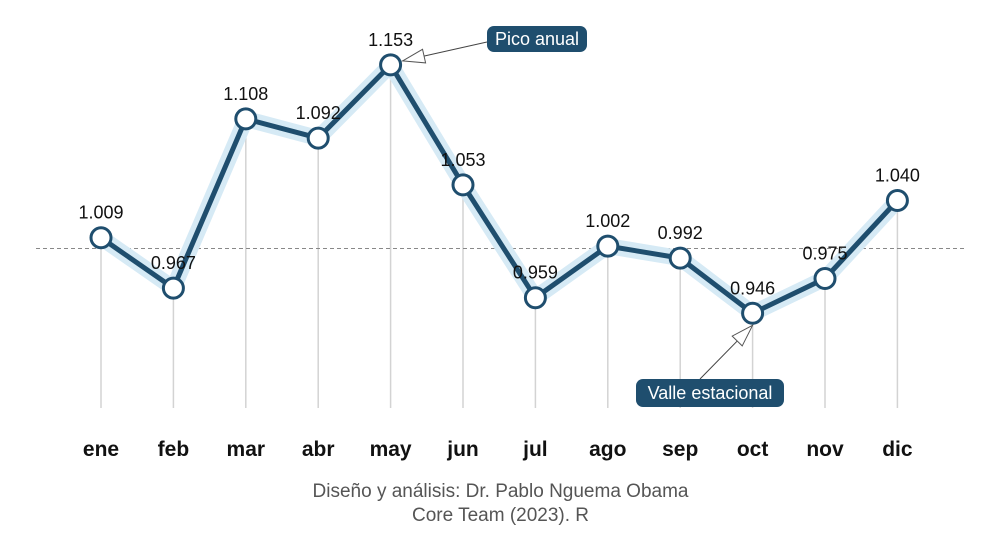 This screenshot has width=1001, height=535. Describe the element at coordinates (391, 449) in the screenshot. I see `x-tick-may: may` at that location.